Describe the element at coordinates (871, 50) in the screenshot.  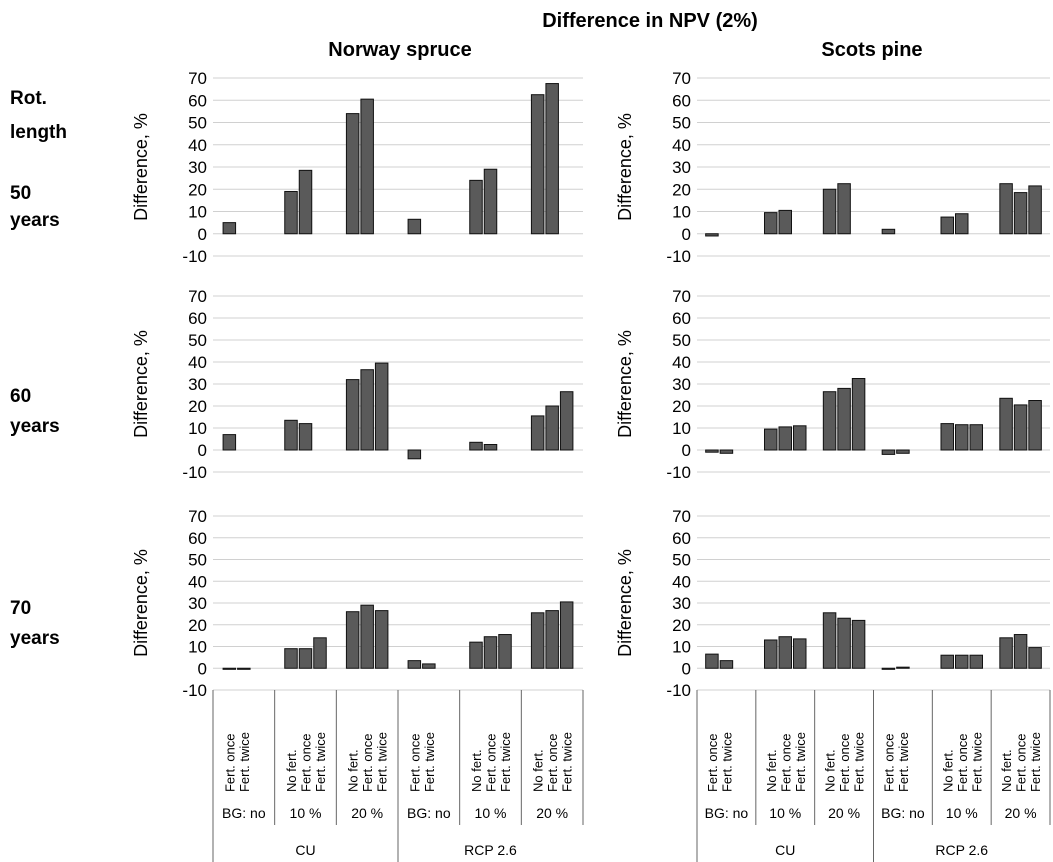
I see `column-title-scots-pine: Scots pine` at that location.